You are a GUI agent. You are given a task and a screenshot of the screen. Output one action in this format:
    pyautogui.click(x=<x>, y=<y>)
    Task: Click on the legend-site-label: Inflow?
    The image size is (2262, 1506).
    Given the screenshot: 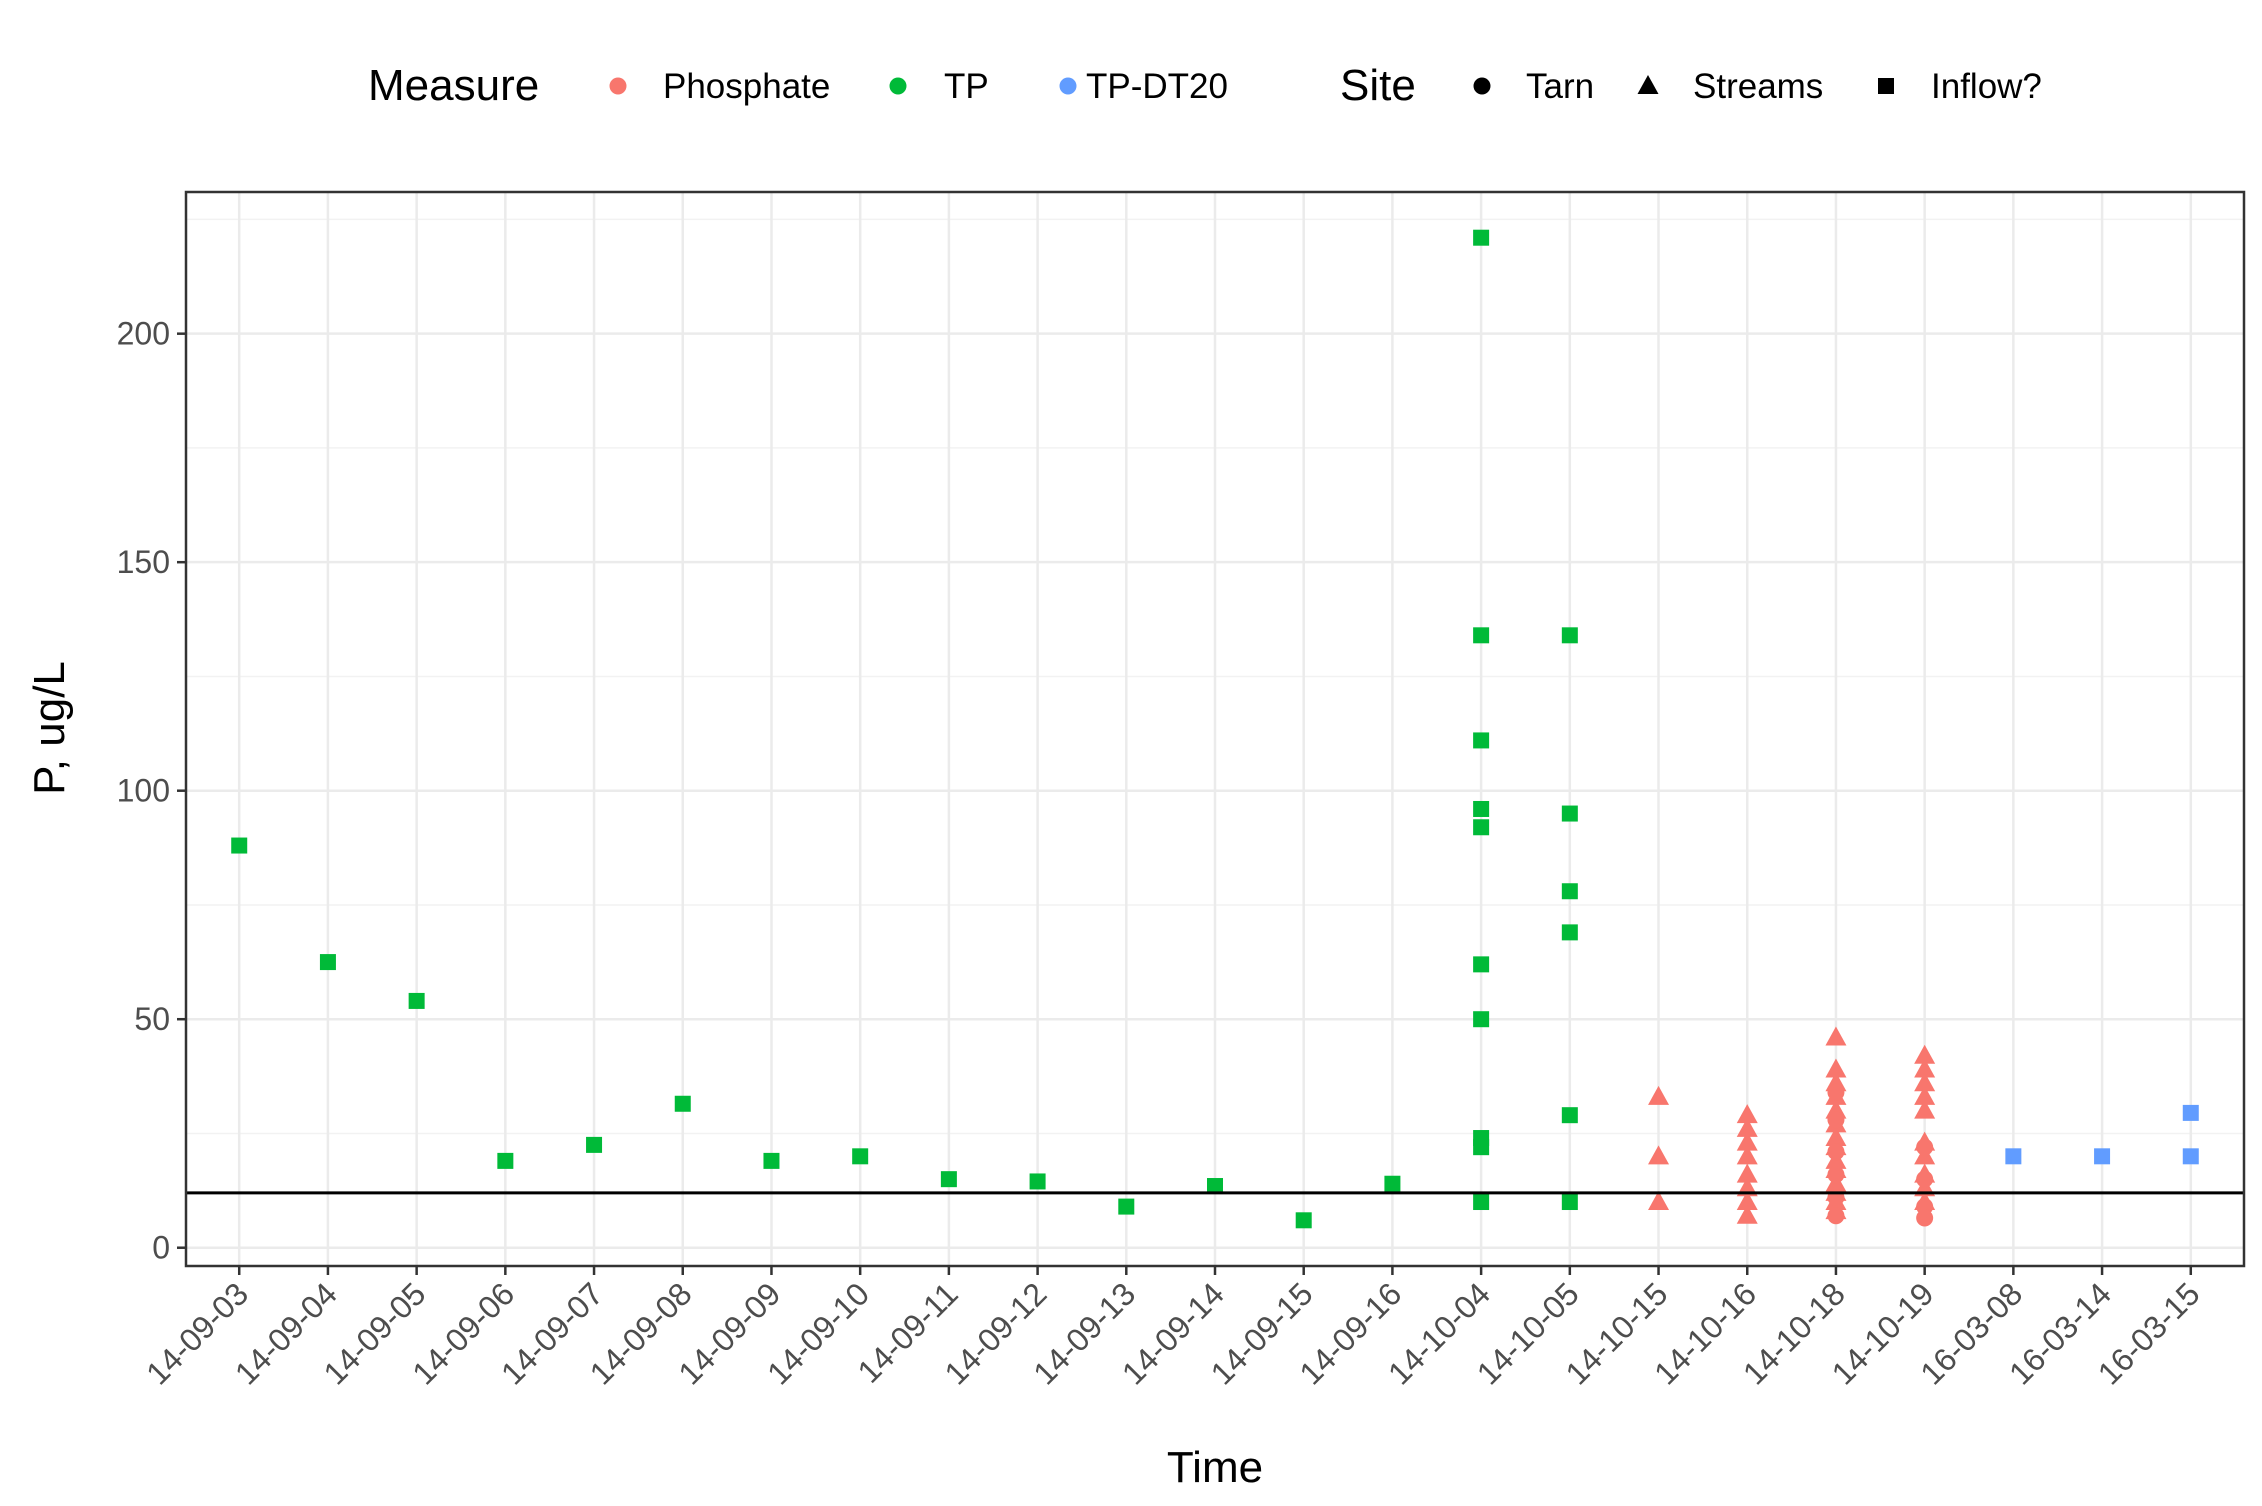 What is the action you would take?
    pyautogui.click(x=1986, y=86)
    